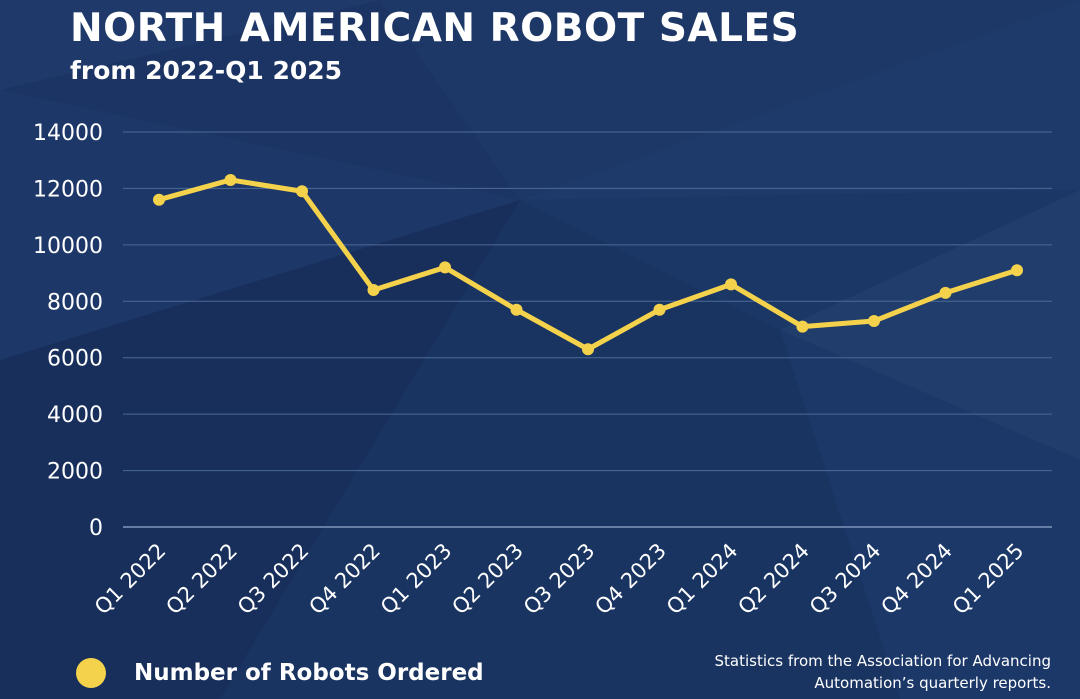  I want to click on y-axis-tick-labels: 0 2000 4000 6000 8000 10000 12000 14000, so click(68, 331).